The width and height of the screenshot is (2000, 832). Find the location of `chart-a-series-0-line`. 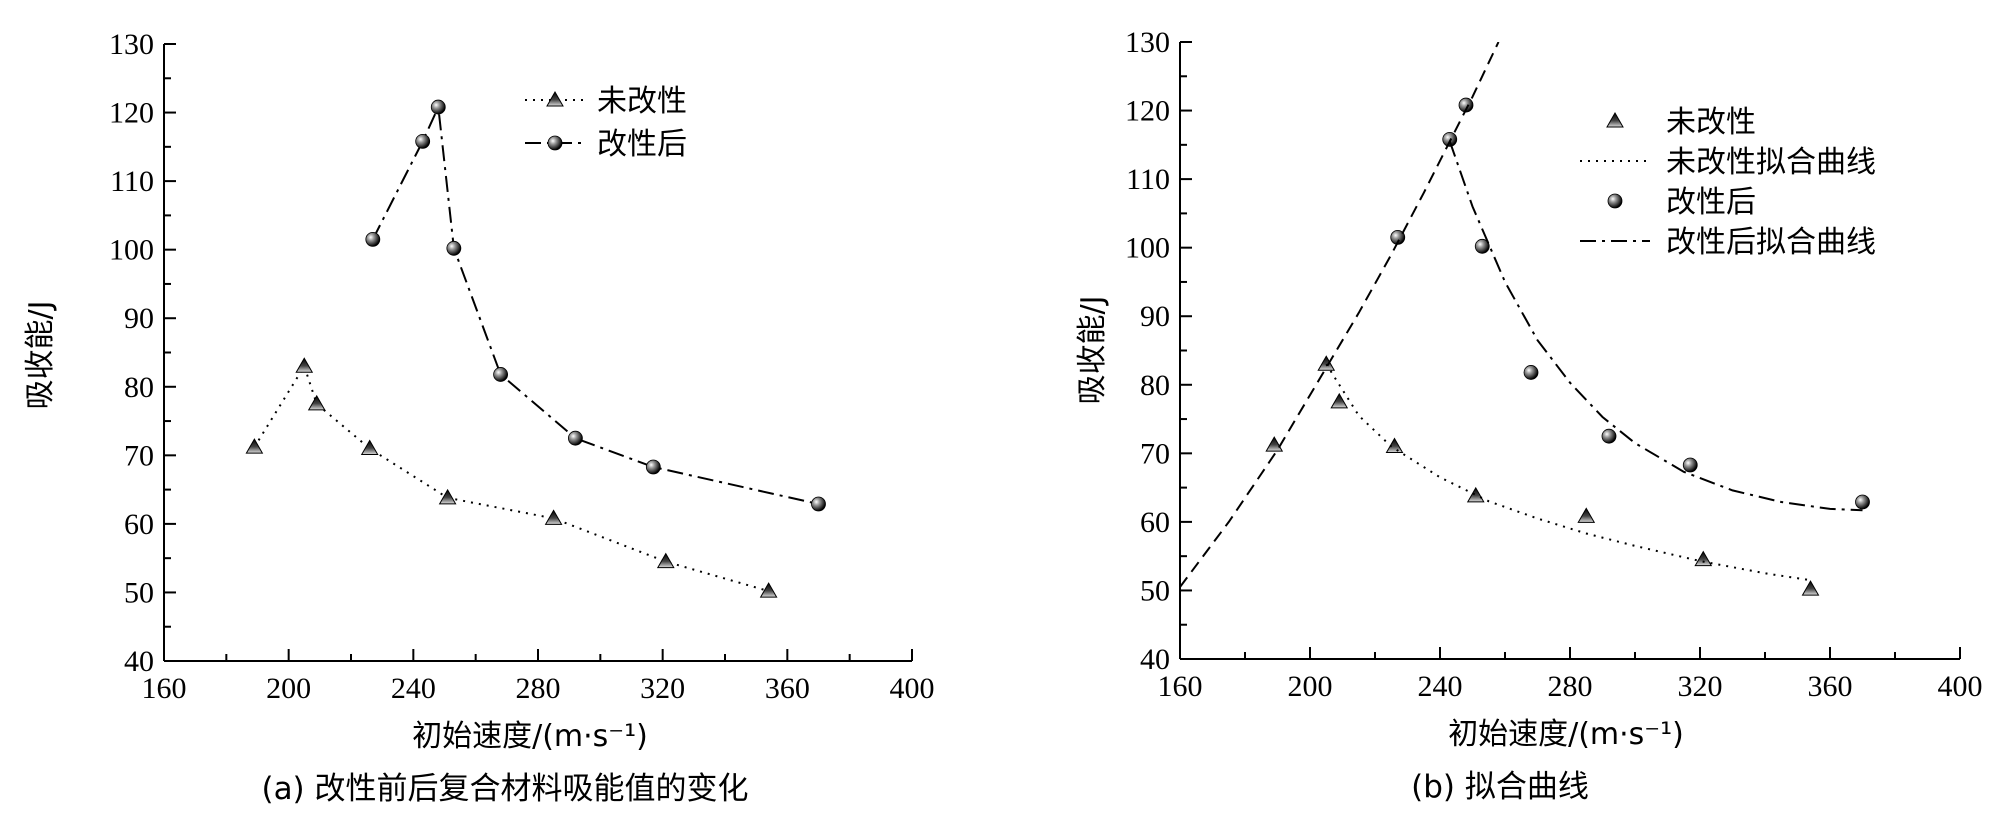

chart-a-series-0-line is located at coordinates (511, 478).